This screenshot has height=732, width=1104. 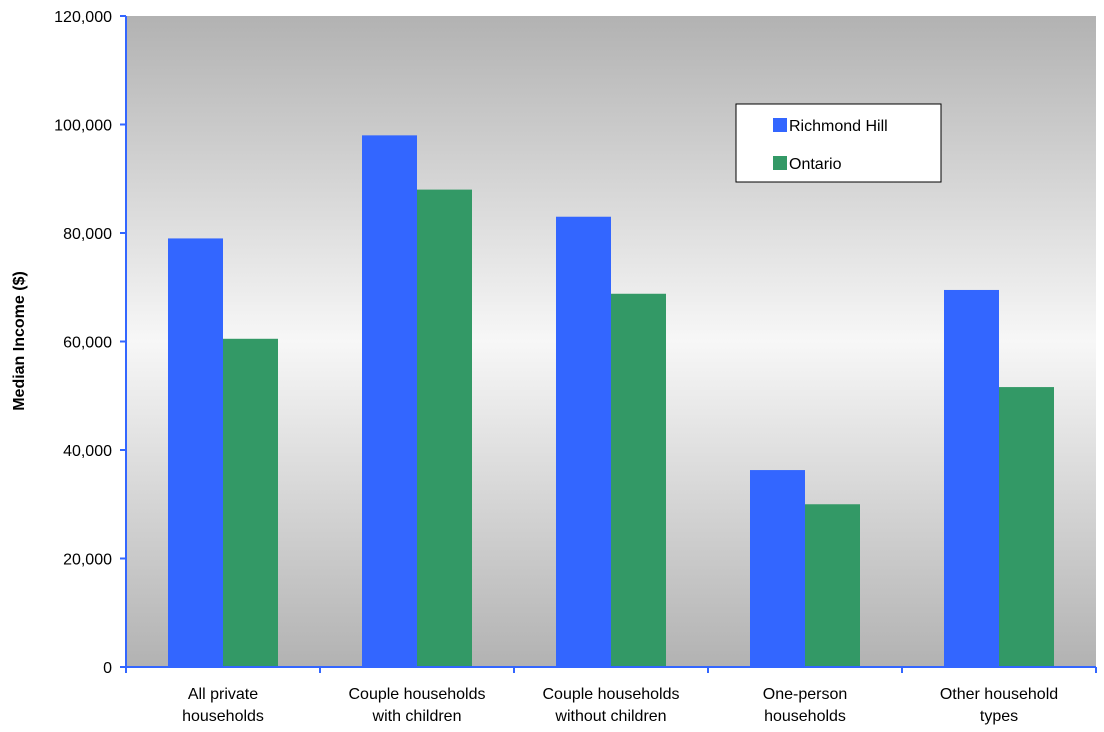 I want to click on y-tick-label: 0, so click(x=107, y=668).